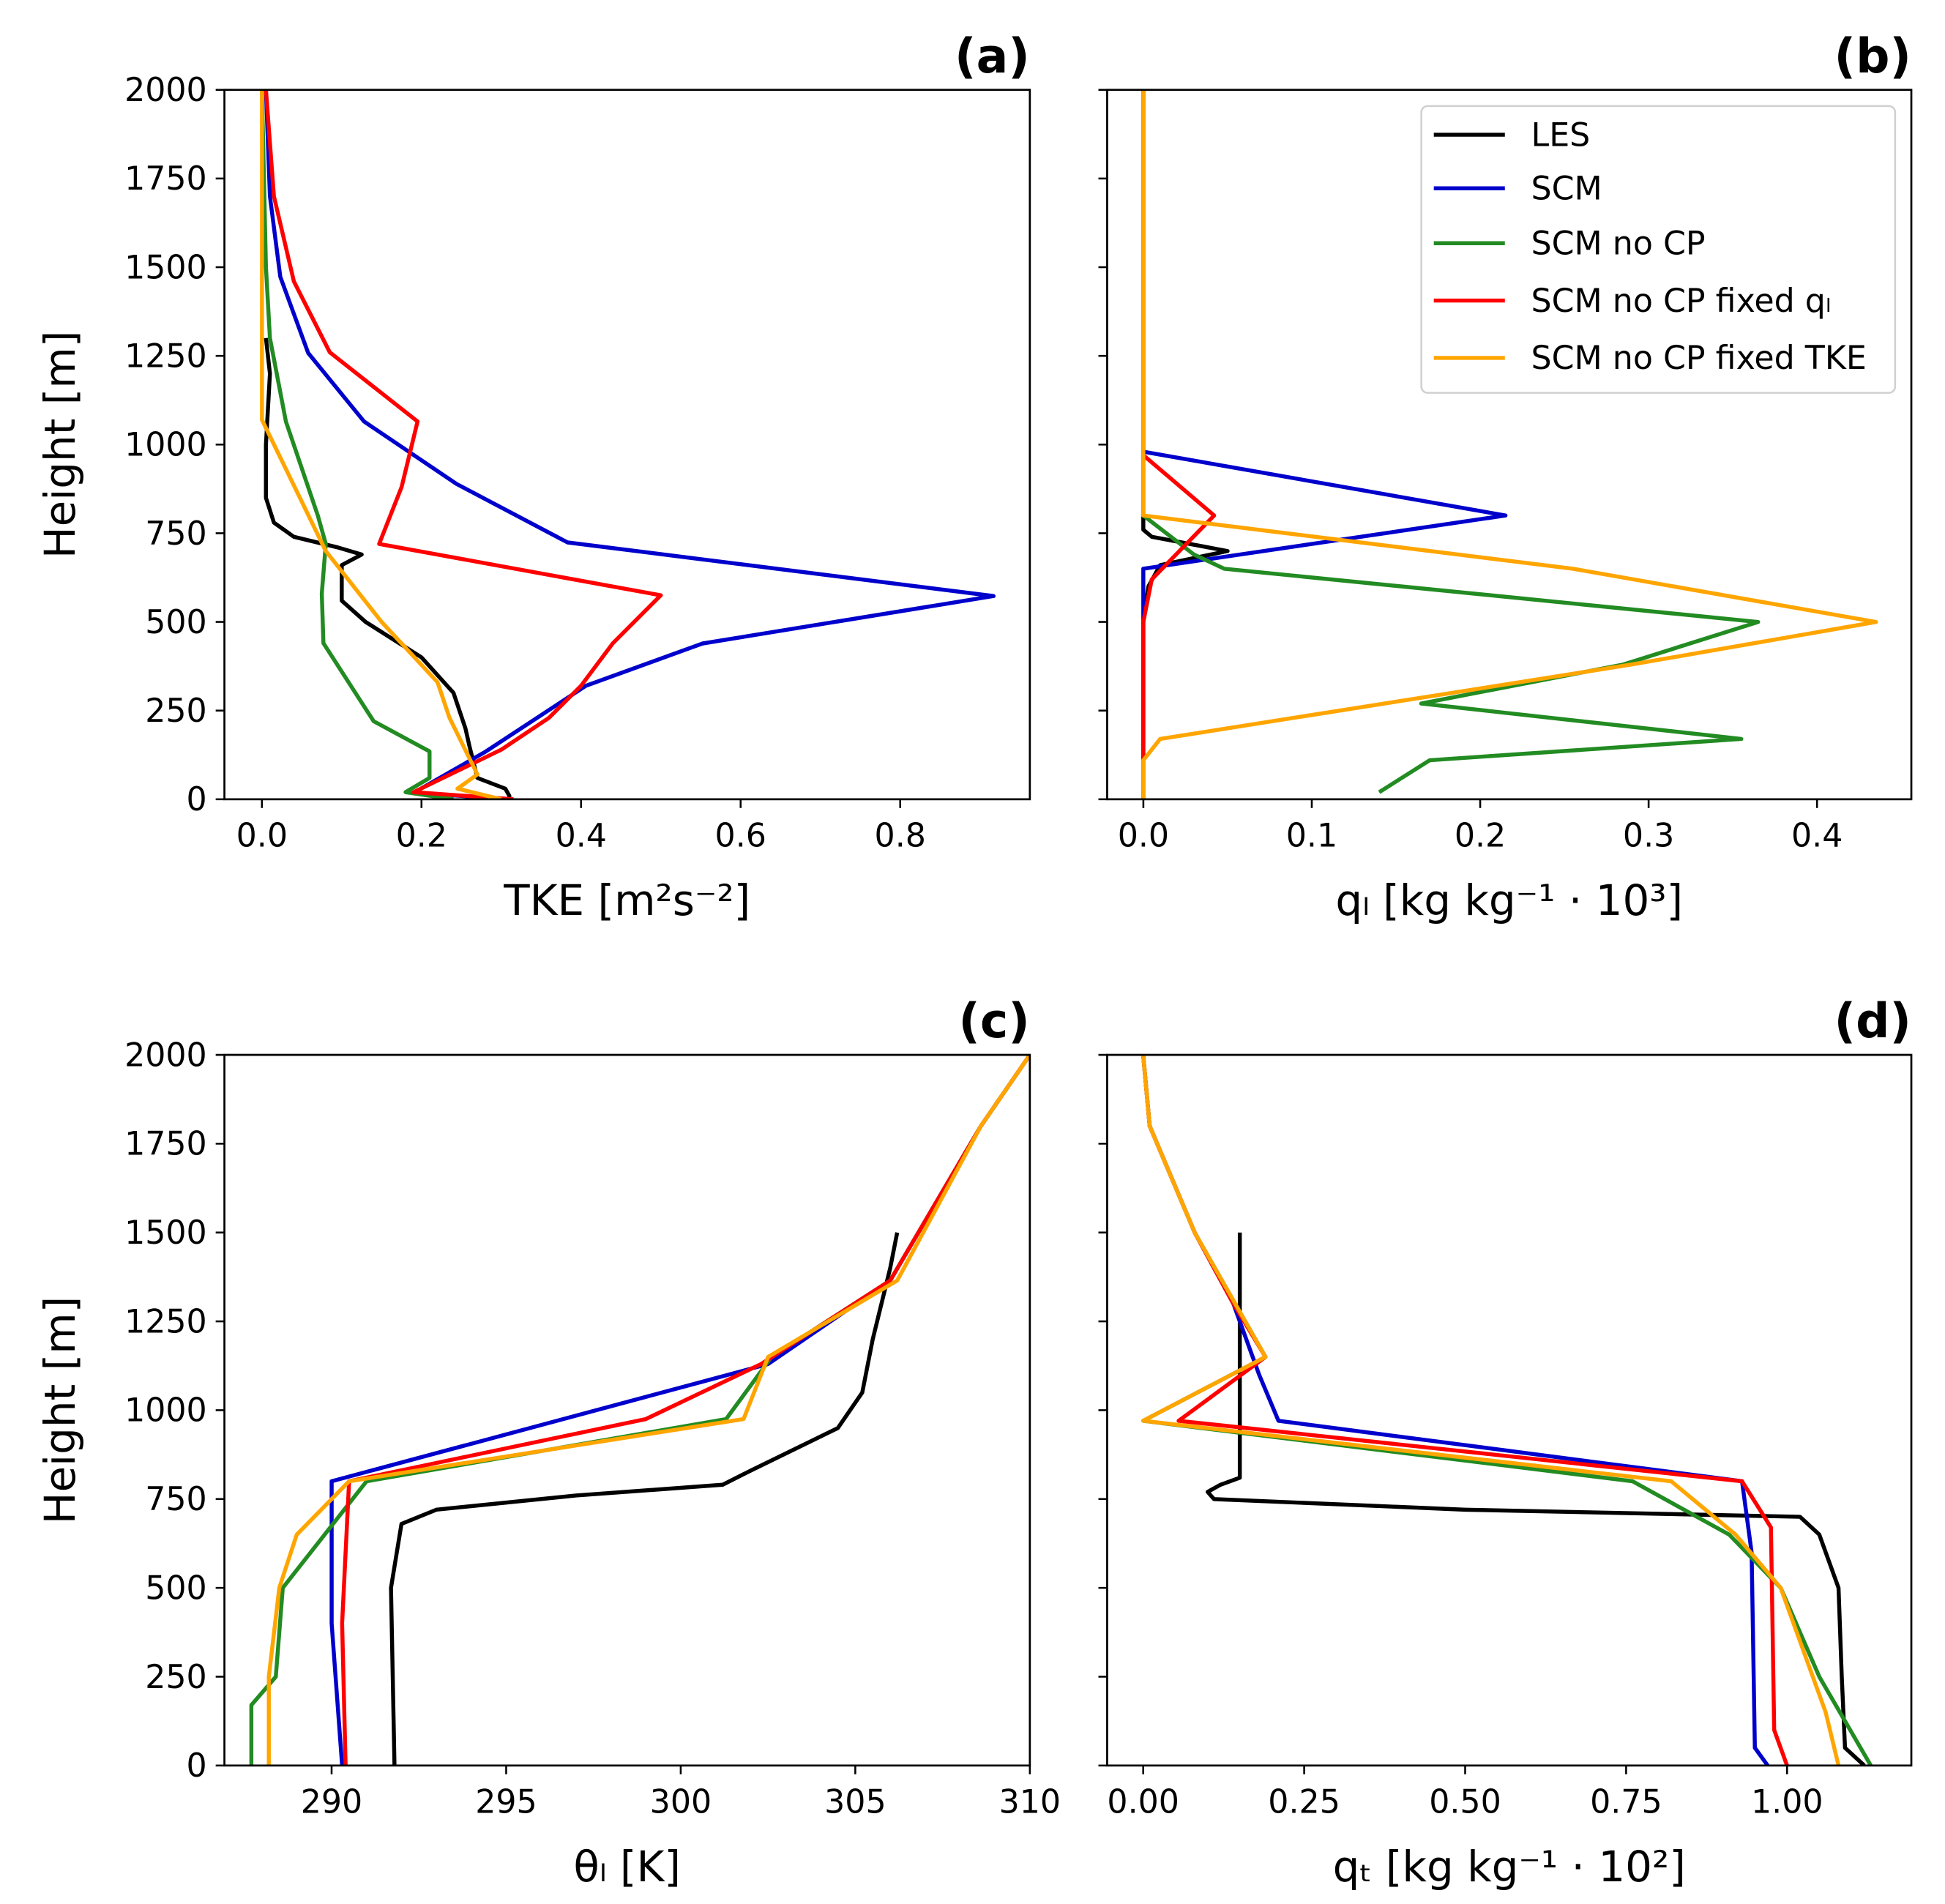 The height and width of the screenshot is (1904, 1945). What do you see at coordinates (1143, 1802) in the screenshot?
I see `x-tick-label: 0.00` at bounding box center [1143, 1802].